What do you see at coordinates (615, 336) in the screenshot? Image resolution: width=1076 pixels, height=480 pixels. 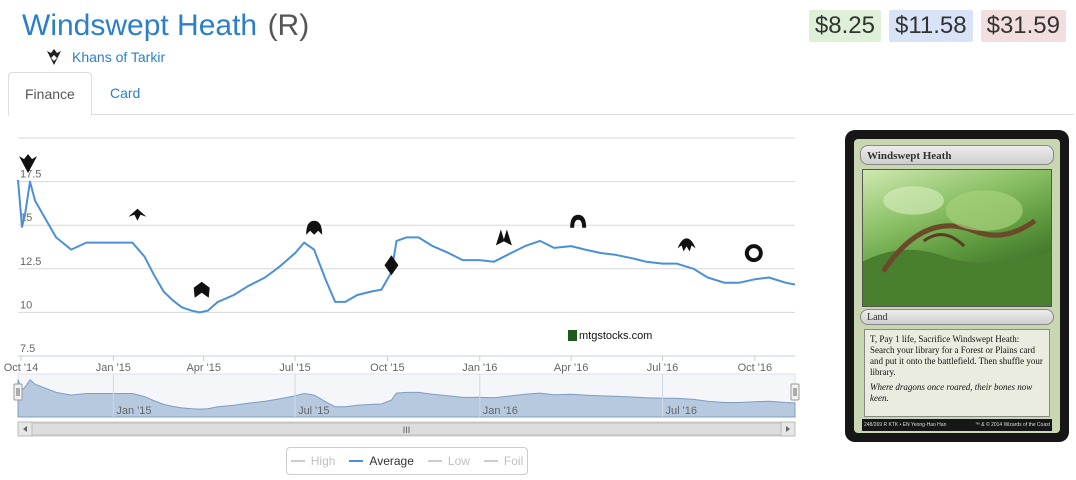 I see `chart-watermark: mtgstocks.com` at bounding box center [615, 336].